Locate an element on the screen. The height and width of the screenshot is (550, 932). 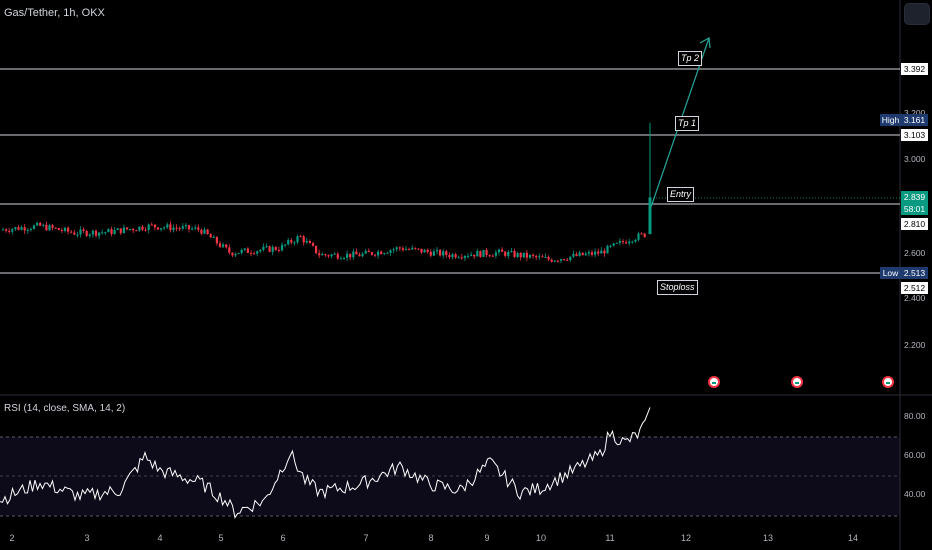
rsi-axis-label: 60.00 is located at coordinates (915, 455).